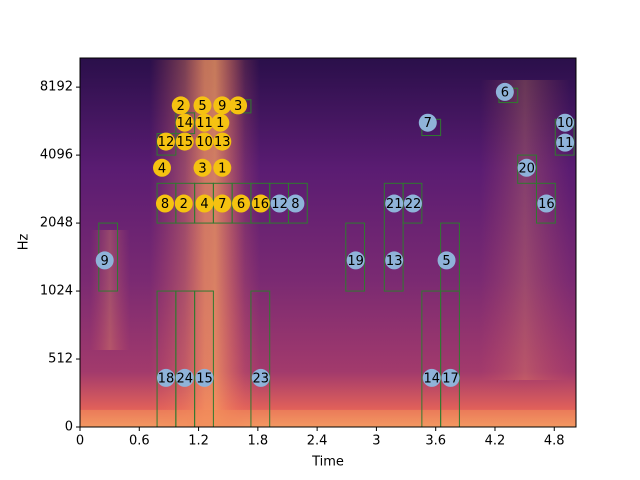 Image resolution: width=640 pixels, height=480 pixels. I want to click on y-tick-label: 2048, so click(56, 223).